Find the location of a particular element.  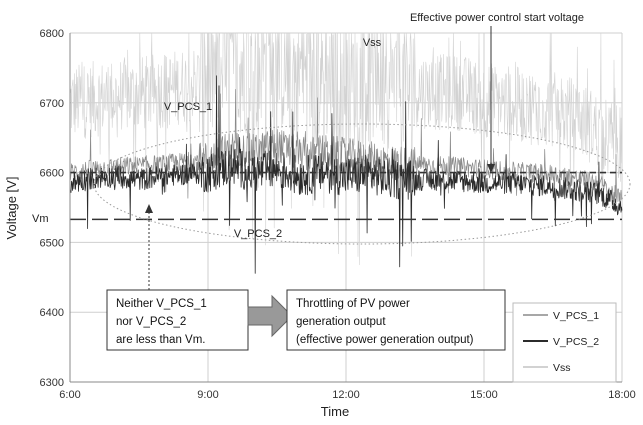

x-tick-label: 12:00 is located at coordinates (346, 395).